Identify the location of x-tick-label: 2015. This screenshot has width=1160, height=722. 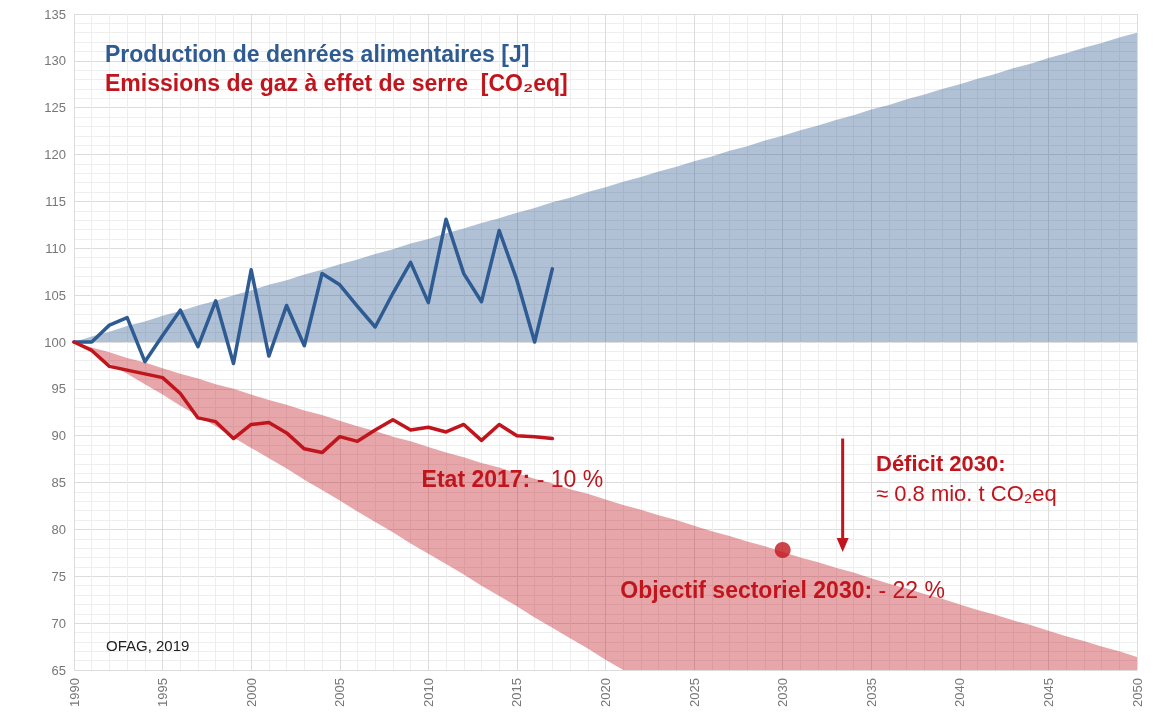
(517, 692).